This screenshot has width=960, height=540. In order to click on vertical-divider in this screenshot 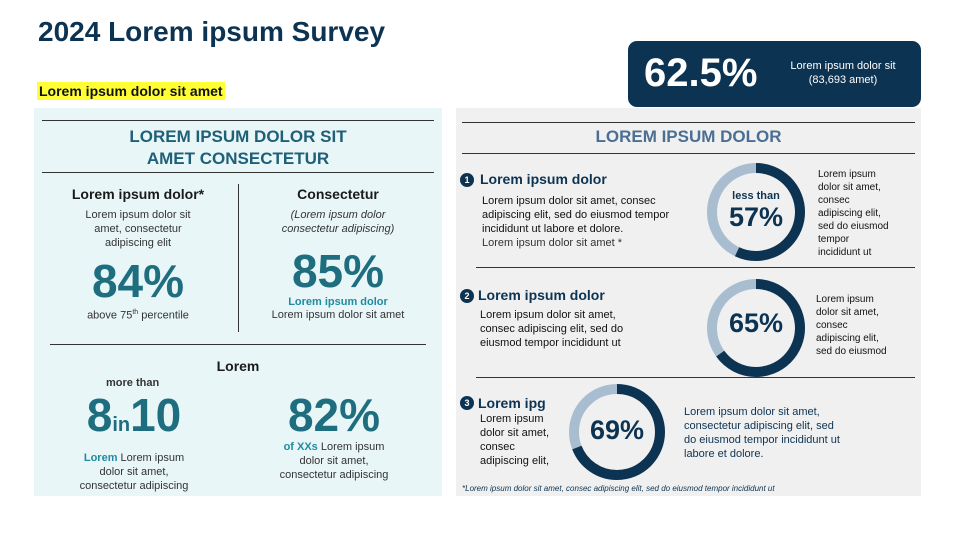, I will do `click(238, 258)`.